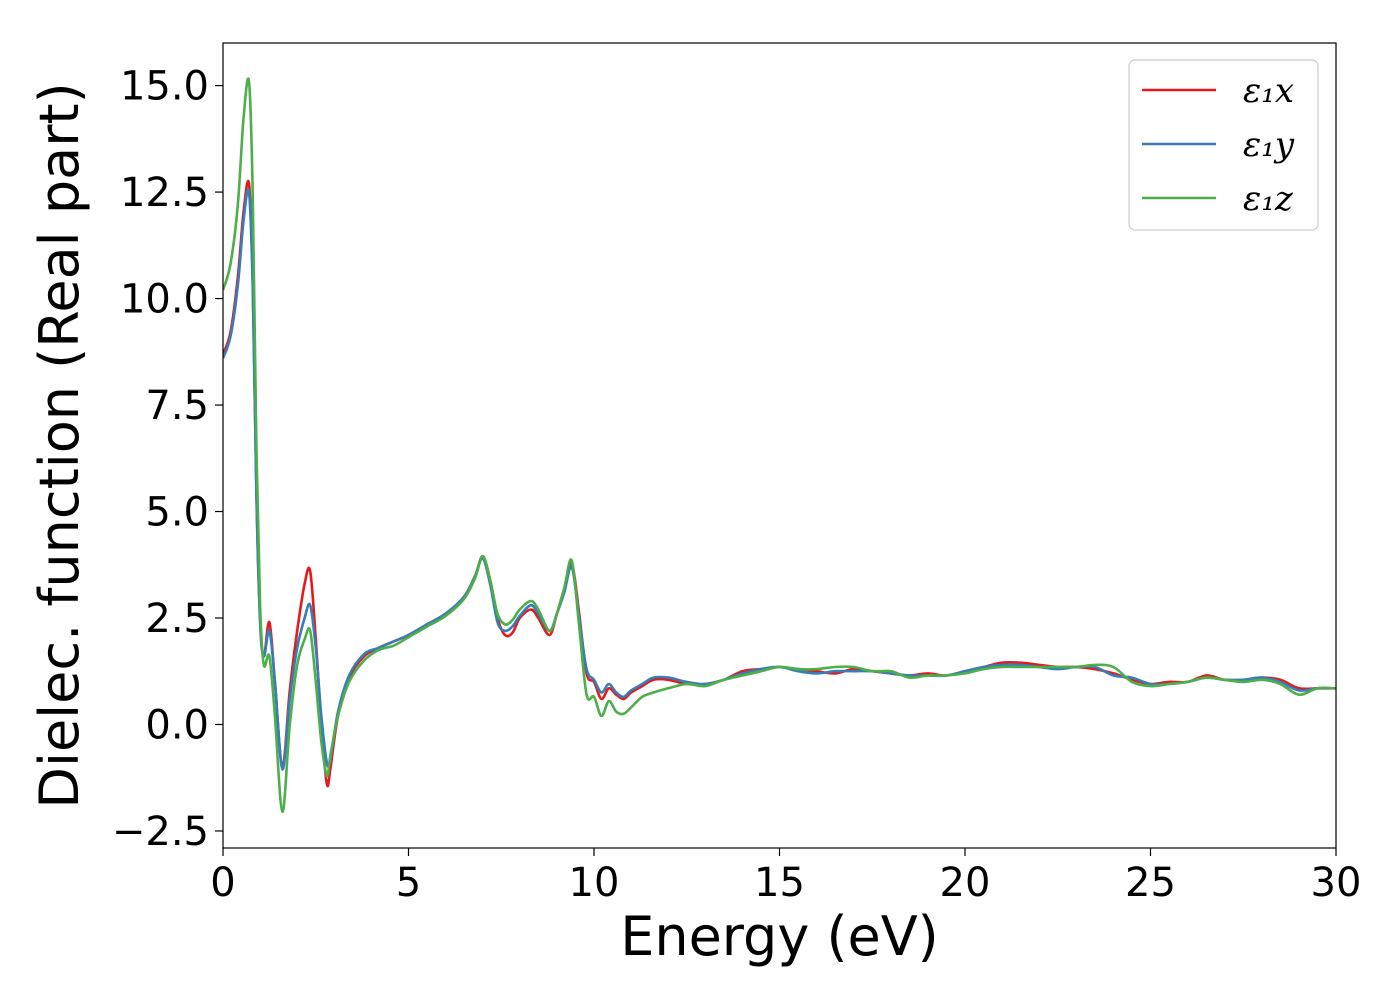  I want to click on x-tick-label: 20, so click(965, 883).